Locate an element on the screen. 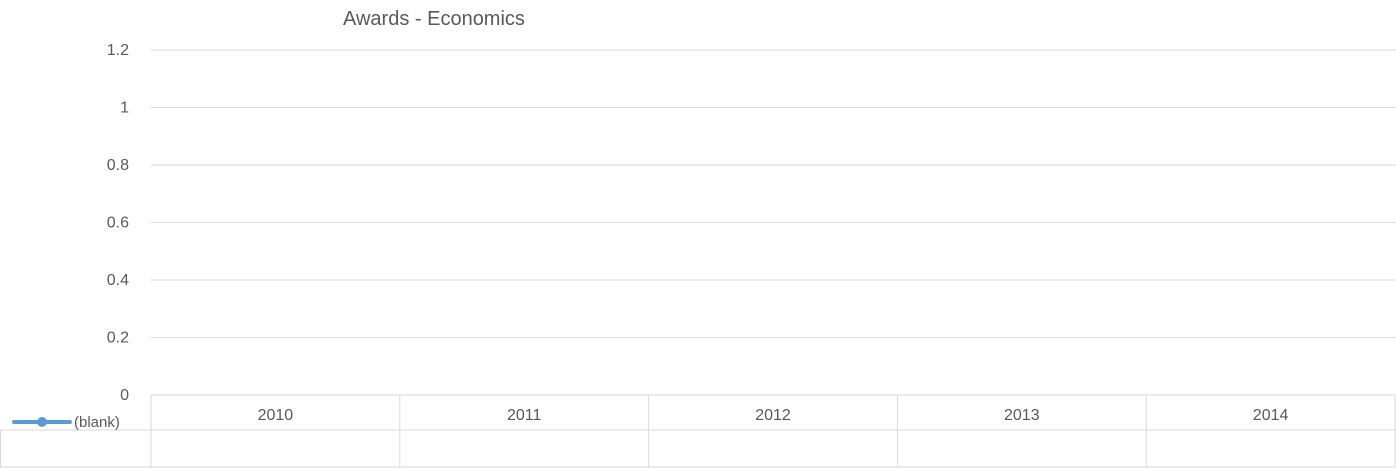 This screenshot has height=468, width=1396. y-axis-tick-labels: 0 0.2 0.4 0.6 0.8 1 1.2 is located at coordinates (118, 223).